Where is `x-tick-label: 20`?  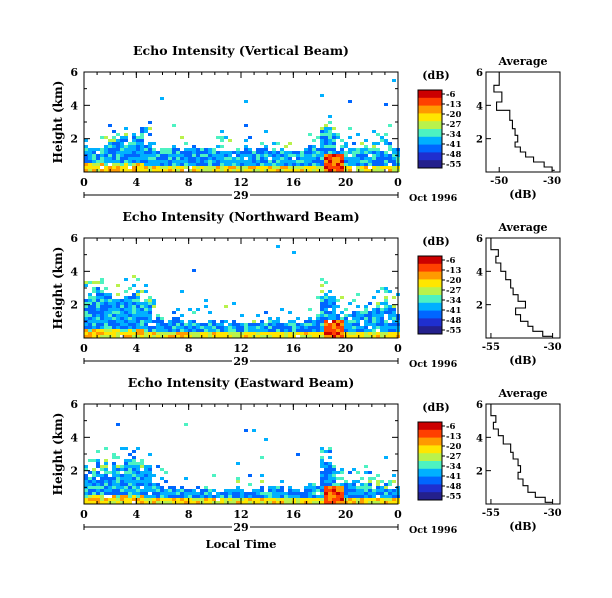
x-tick-label: 20 is located at coordinates (346, 348).